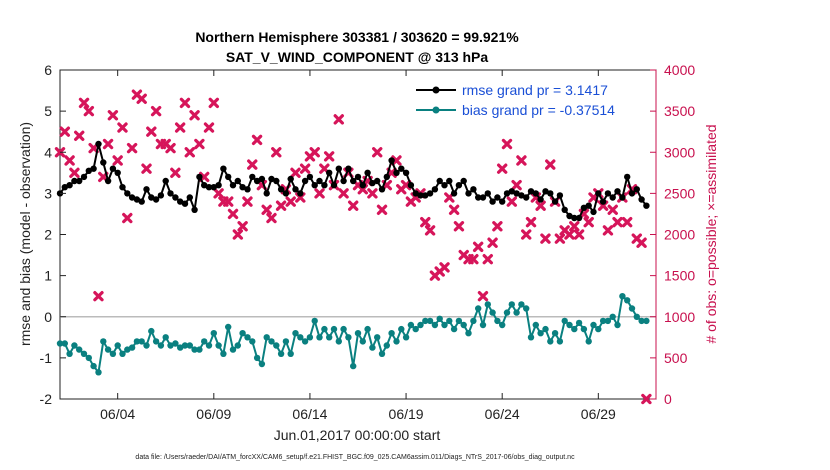 Image resolution: width=830 pixels, height=470 pixels. I want to click on legend-rmse-label: rmse grand pr = 3.1417, so click(535, 90).